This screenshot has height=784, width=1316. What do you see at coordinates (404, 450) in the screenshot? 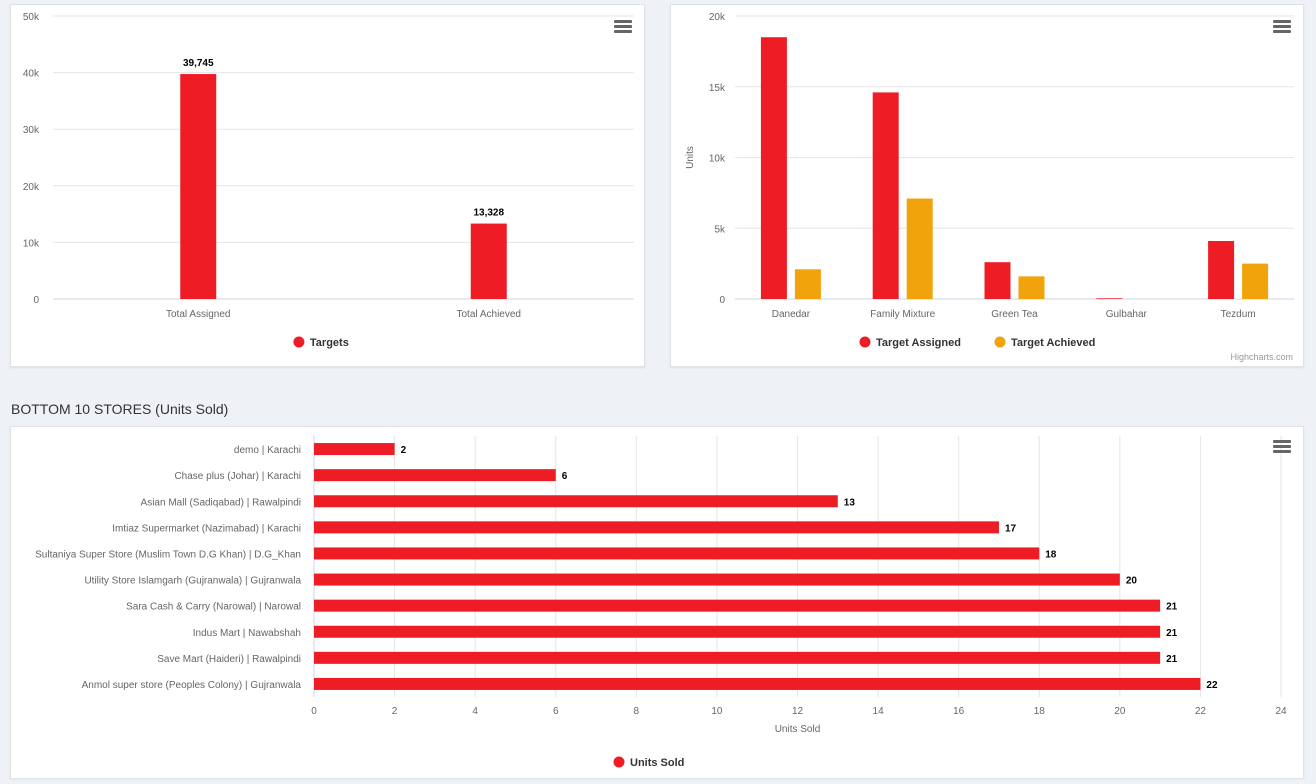
I see `data-label: 2` at bounding box center [404, 450].